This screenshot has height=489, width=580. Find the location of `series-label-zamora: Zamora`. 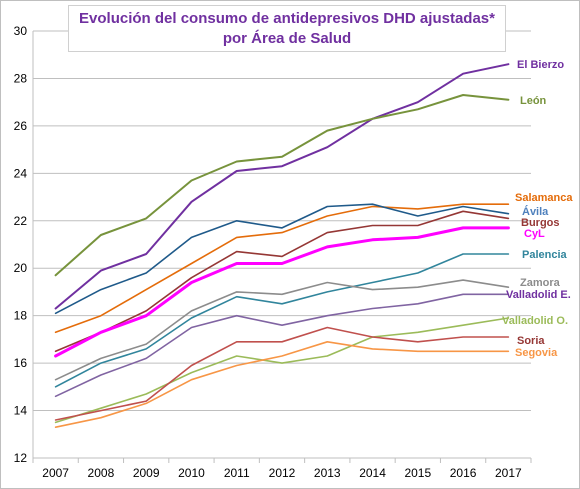

series-label-zamora: Zamora is located at coordinates (540, 283).